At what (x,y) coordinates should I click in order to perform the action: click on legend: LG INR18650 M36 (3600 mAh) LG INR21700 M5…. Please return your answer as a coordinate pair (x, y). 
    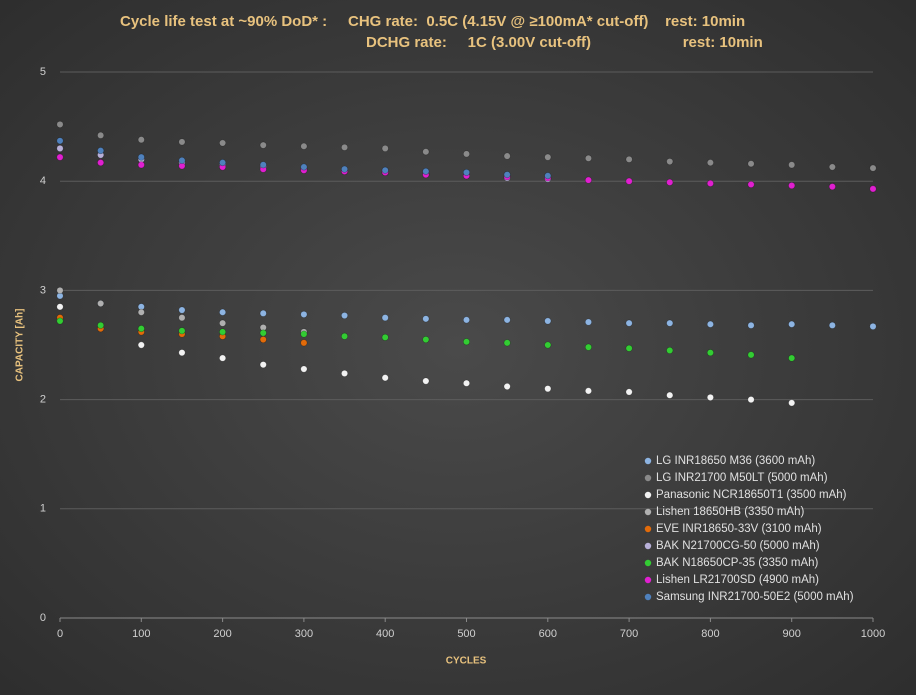
    Looking at the image, I should click on (749, 529).